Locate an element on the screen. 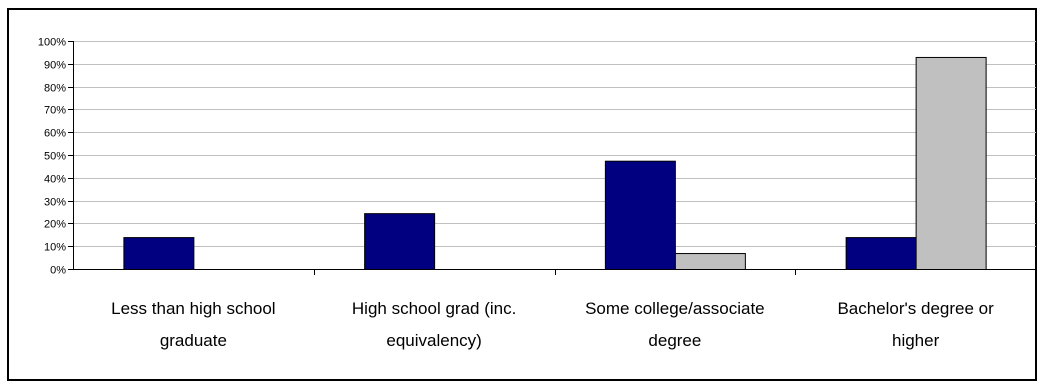  y-tick-label: 60% is located at coordinates (55, 134).